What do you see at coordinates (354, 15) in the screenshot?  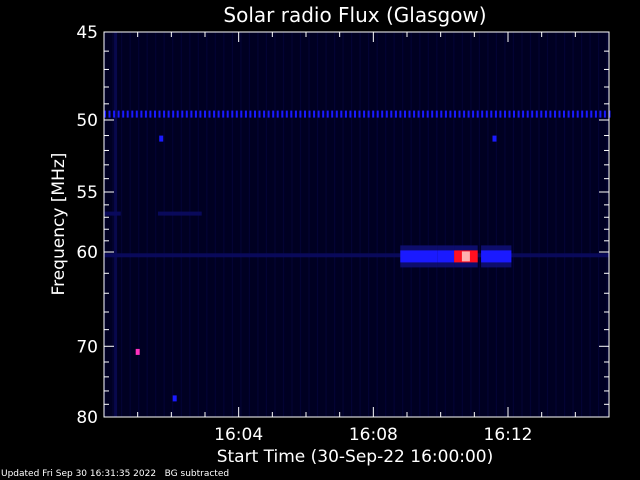 I see `chart-title: Solar radio Flux (Glasgow)` at bounding box center [354, 15].